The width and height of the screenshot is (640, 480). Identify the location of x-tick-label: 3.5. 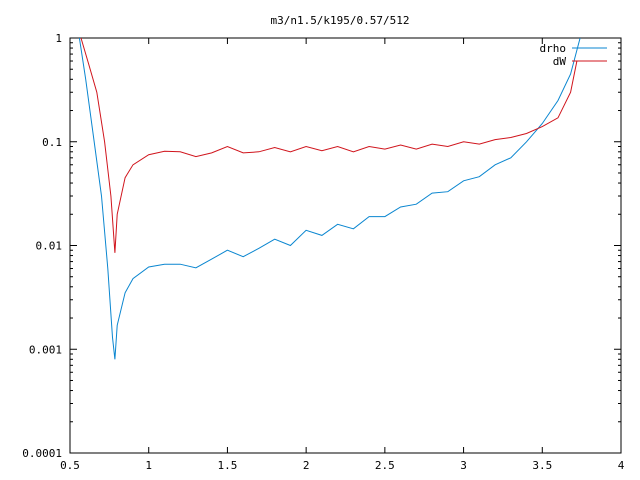
(542, 465).